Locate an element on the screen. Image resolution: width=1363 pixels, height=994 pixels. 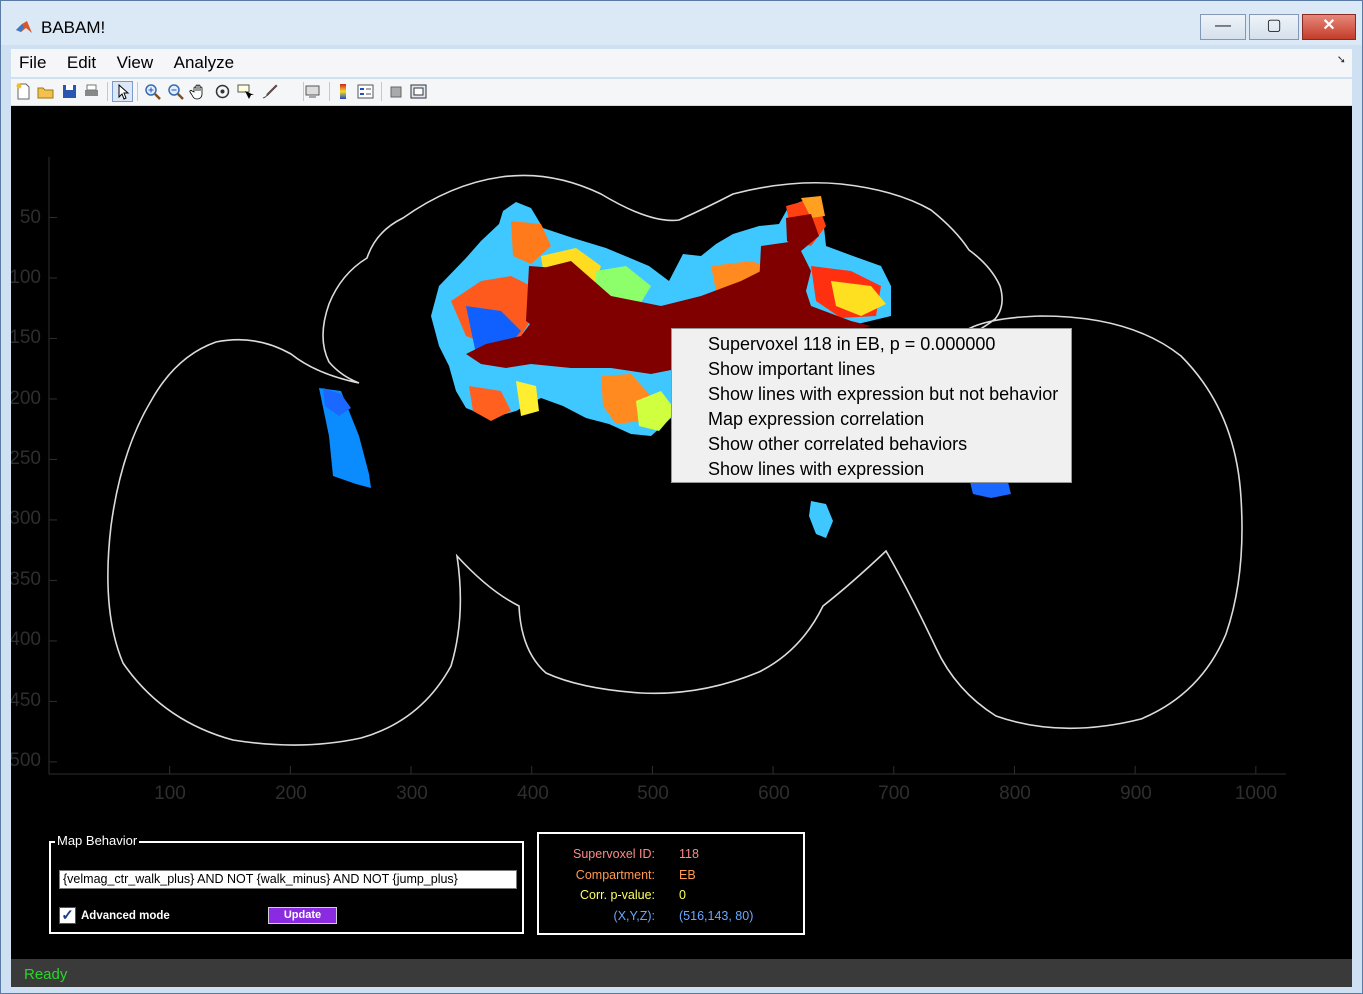
context-menu-item-correlated-behaviors: Show other correlated behaviors is located at coordinates (838, 444).